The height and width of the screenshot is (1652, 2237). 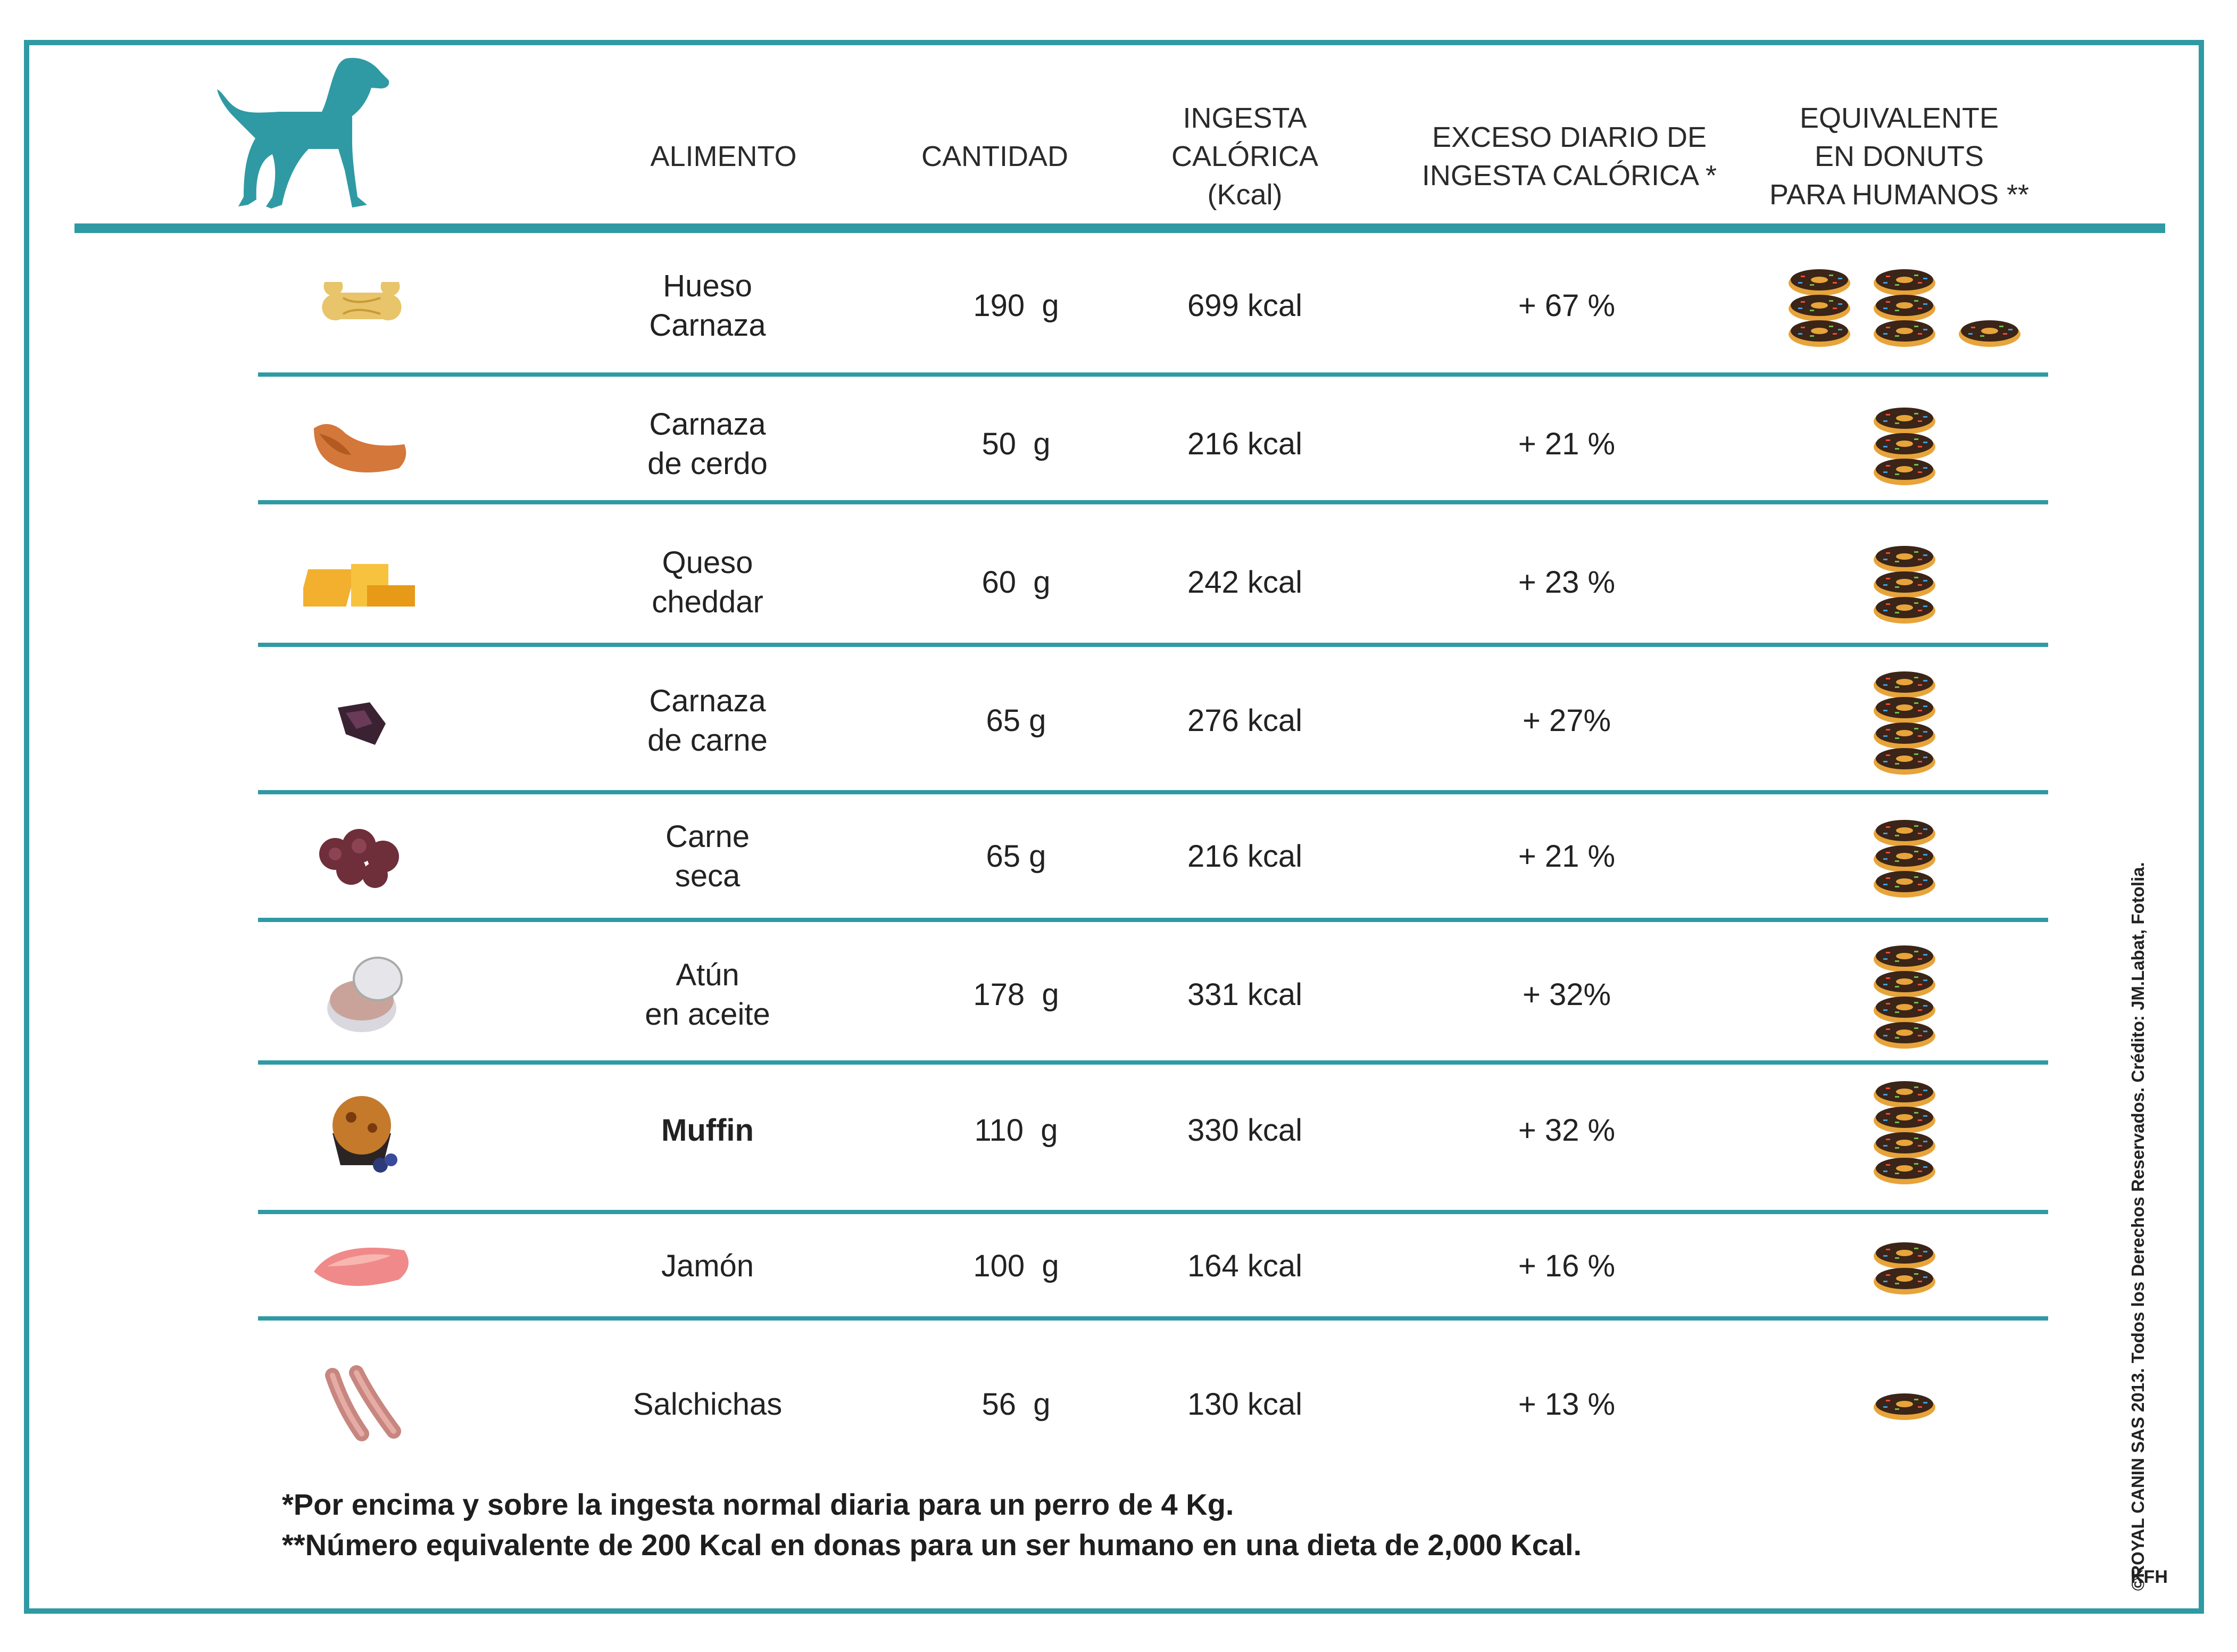 I want to click on excess-cell: + 27%, so click(x=1566, y=721).